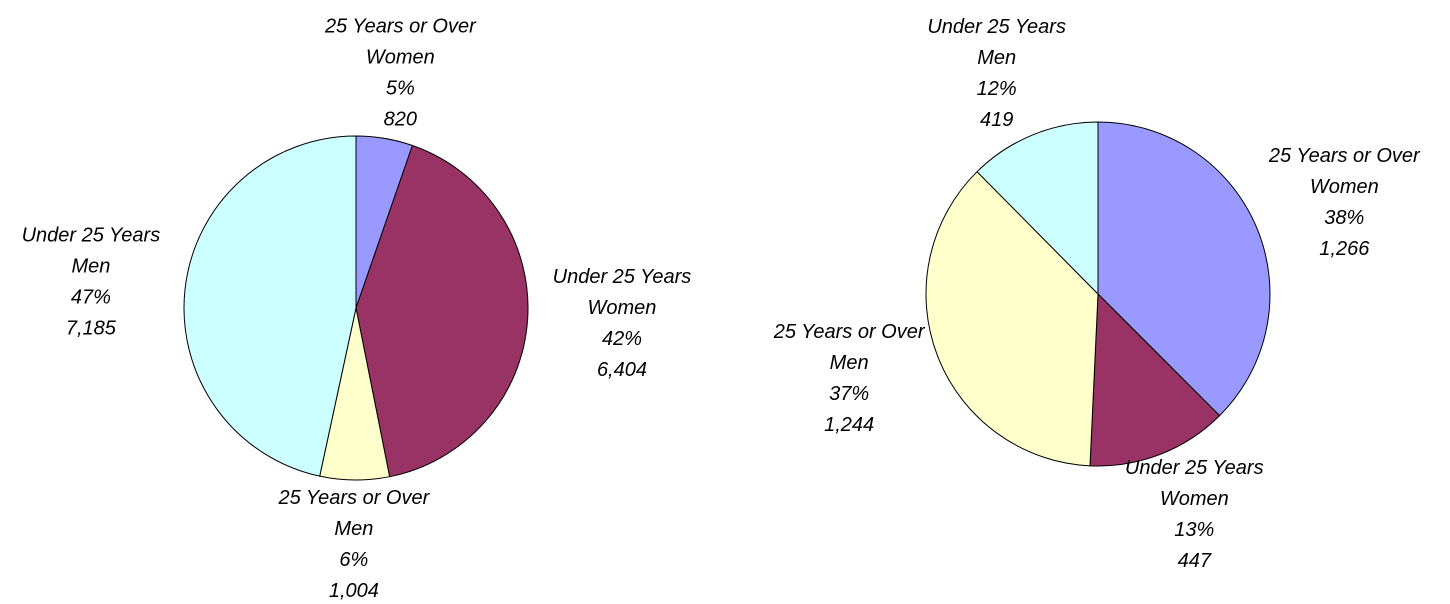  I want to click on slice-label: 1,244, so click(849, 425).